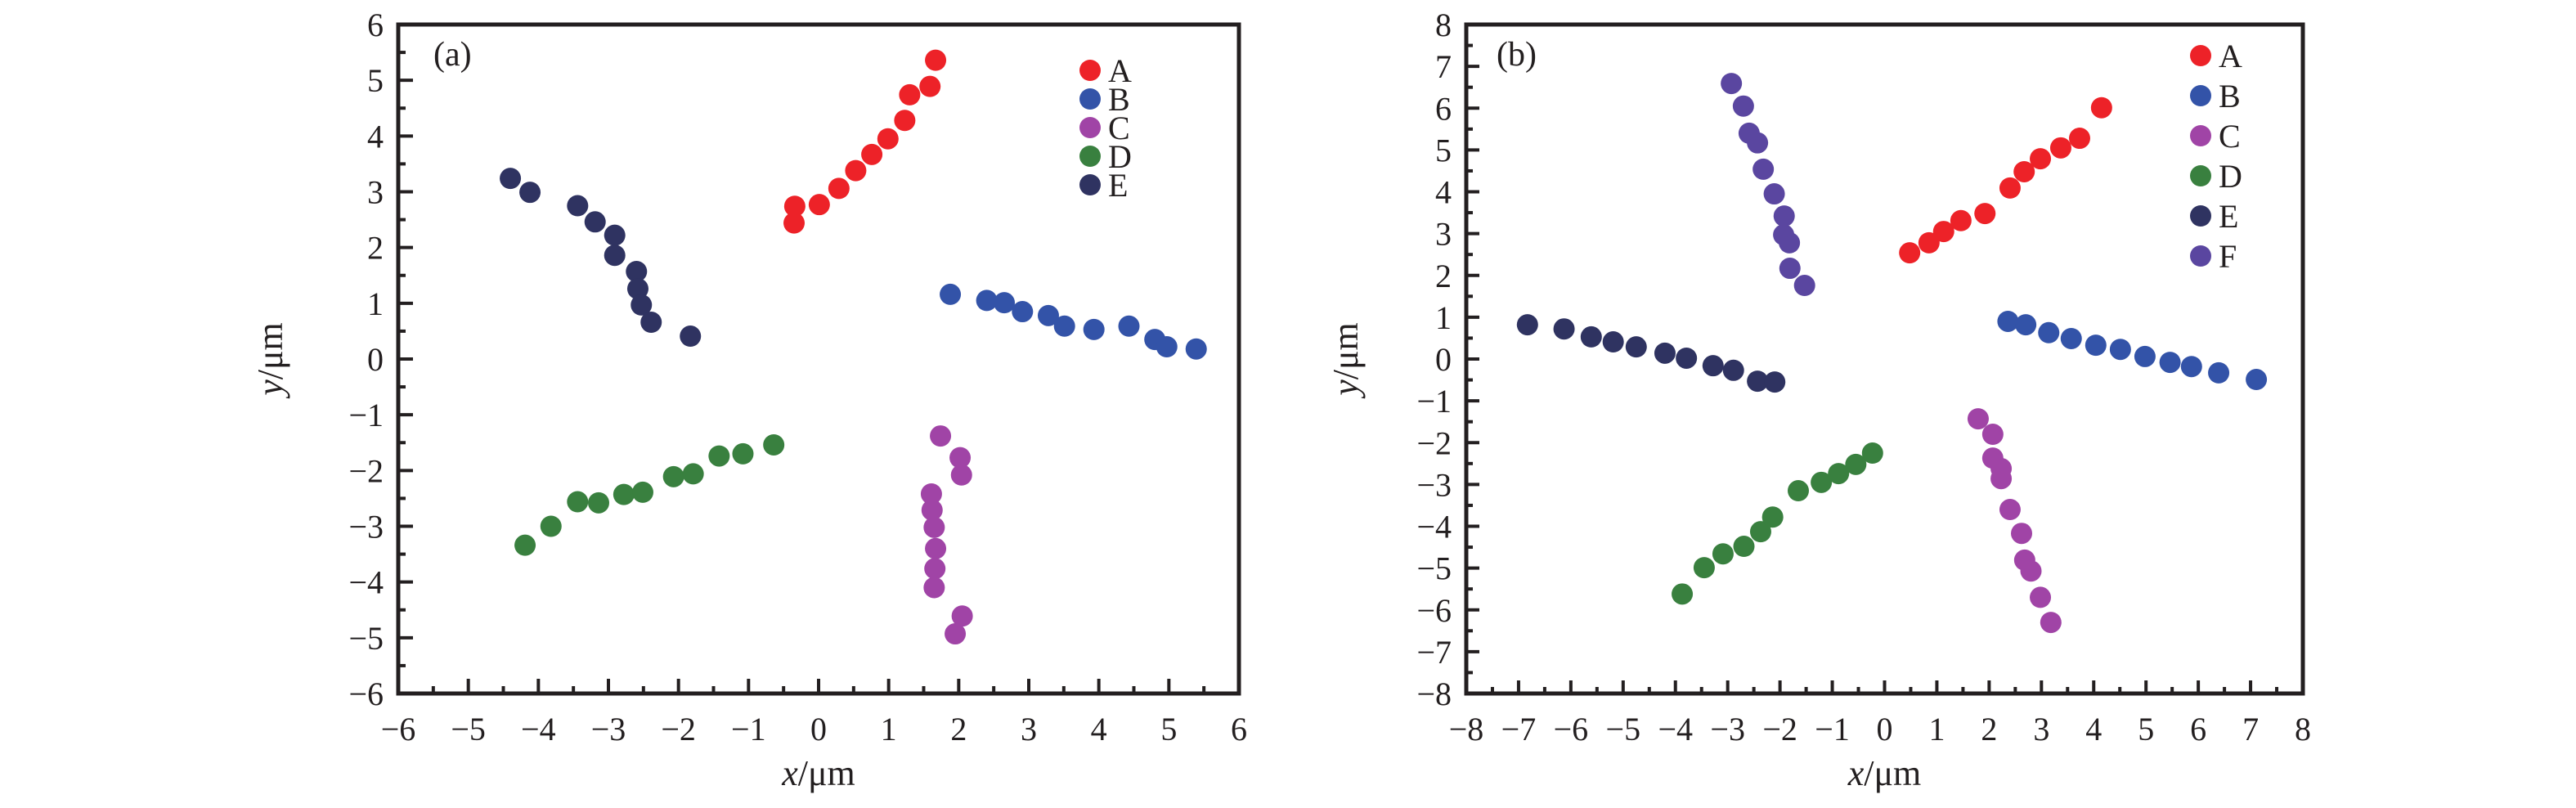 The width and height of the screenshot is (2576, 808). What do you see at coordinates (1434, 694) in the screenshot?
I see `y-tick-label: −8` at bounding box center [1434, 694].